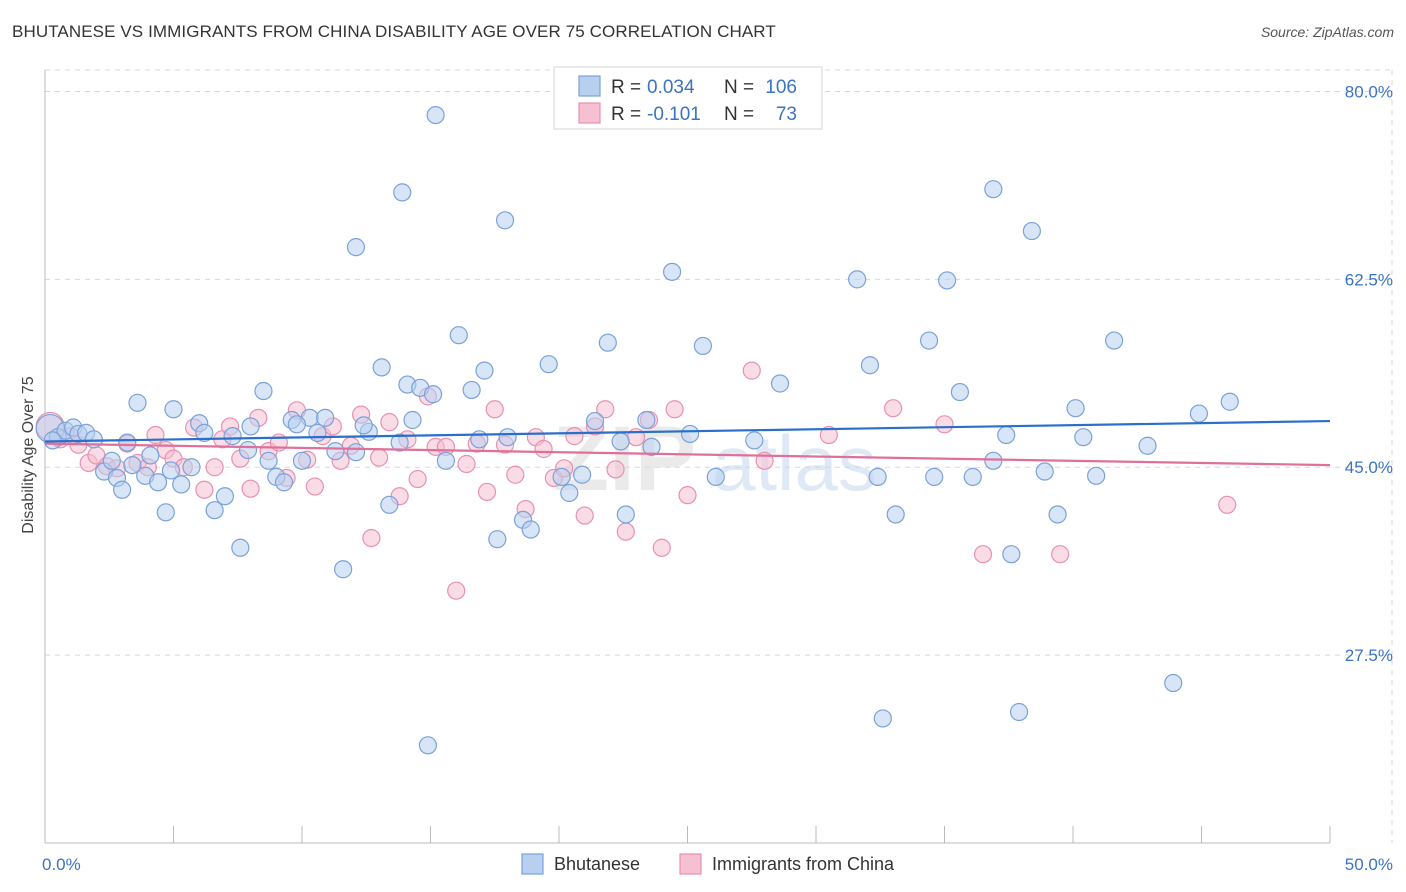 This screenshot has height=892, width=1406. What do you see at coordinates (1327, 32) in the screenshot?
I see `chart-source: Source: ZipAtlas.com` at bounding box center [1327, 32].